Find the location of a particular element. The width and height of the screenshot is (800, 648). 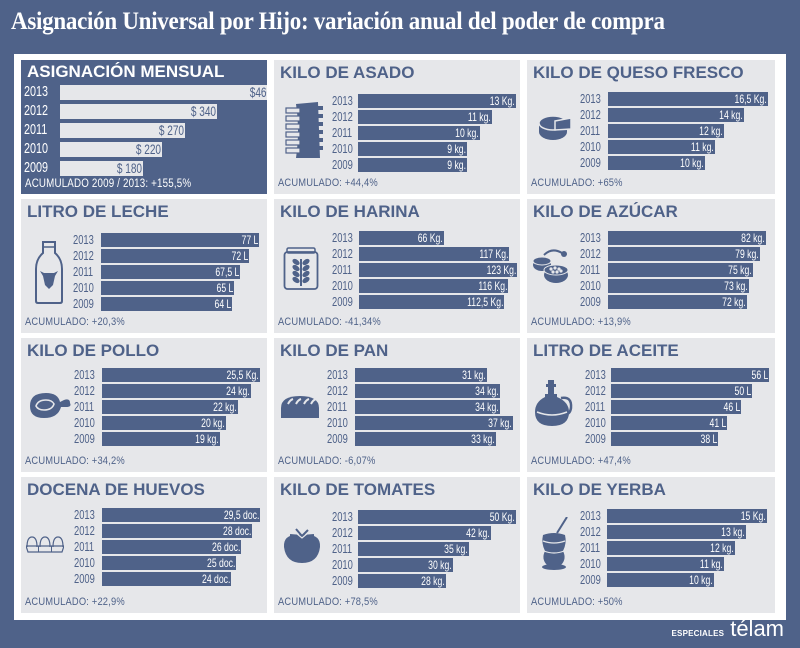

bar-value-label: $ 340 is located at coordinates (203, 111).